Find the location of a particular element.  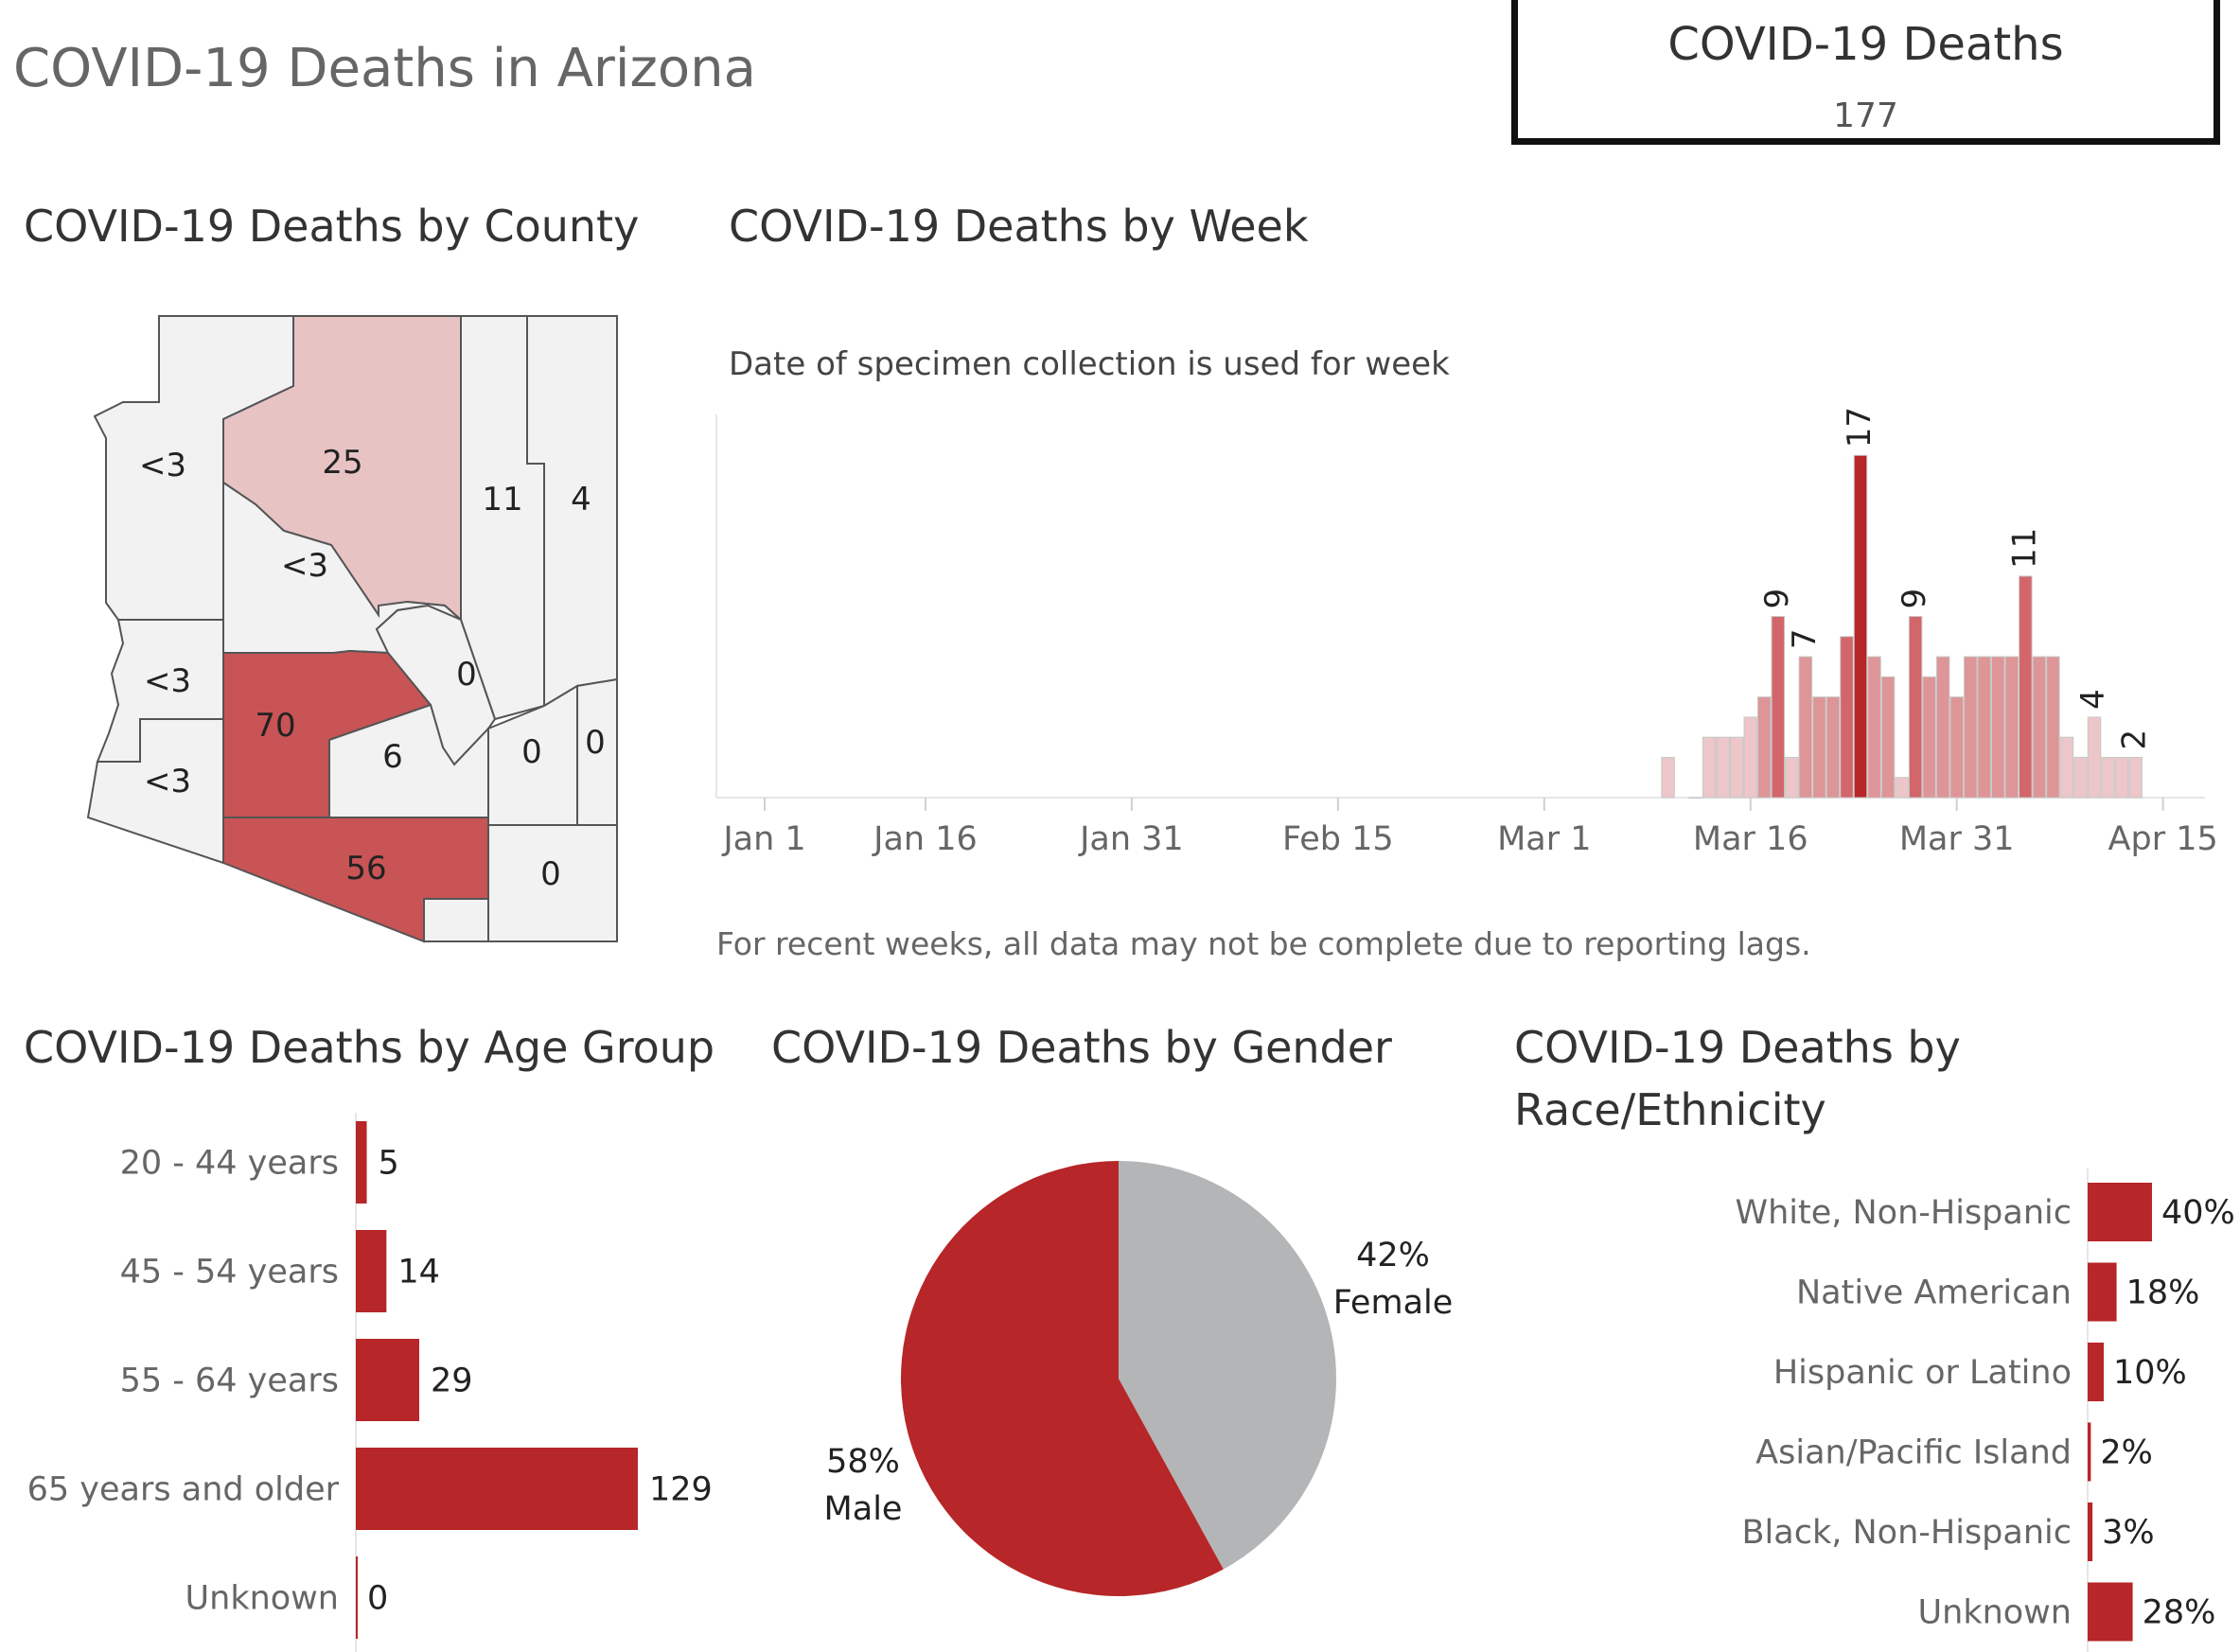

gender-name-label-female: Female is located at coordinates (1393, 1303).